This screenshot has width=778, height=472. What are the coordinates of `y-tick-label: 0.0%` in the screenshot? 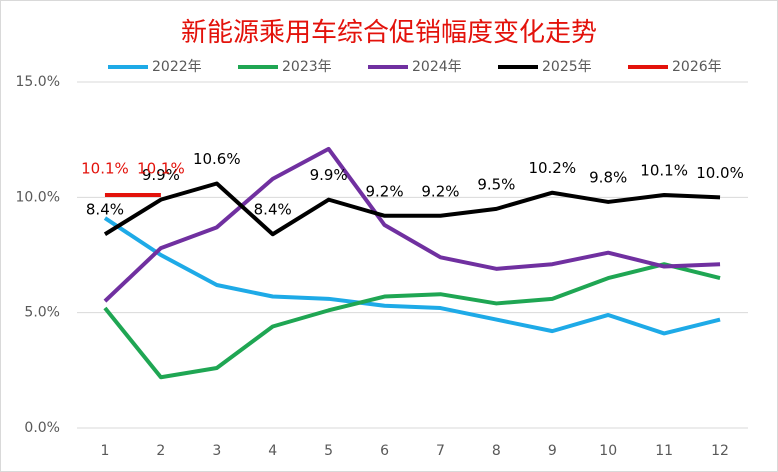 It's located at (42, 428).